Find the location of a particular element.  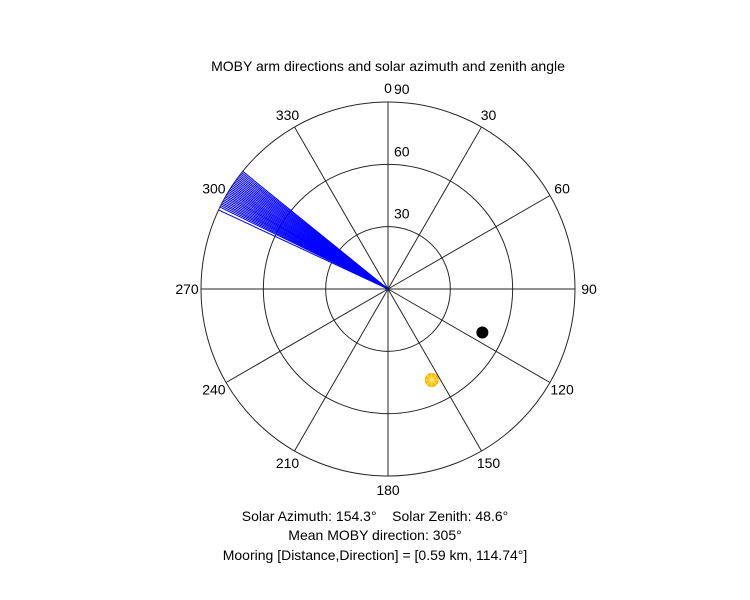

moby-arm-lines is located at coordinates (303, 230).